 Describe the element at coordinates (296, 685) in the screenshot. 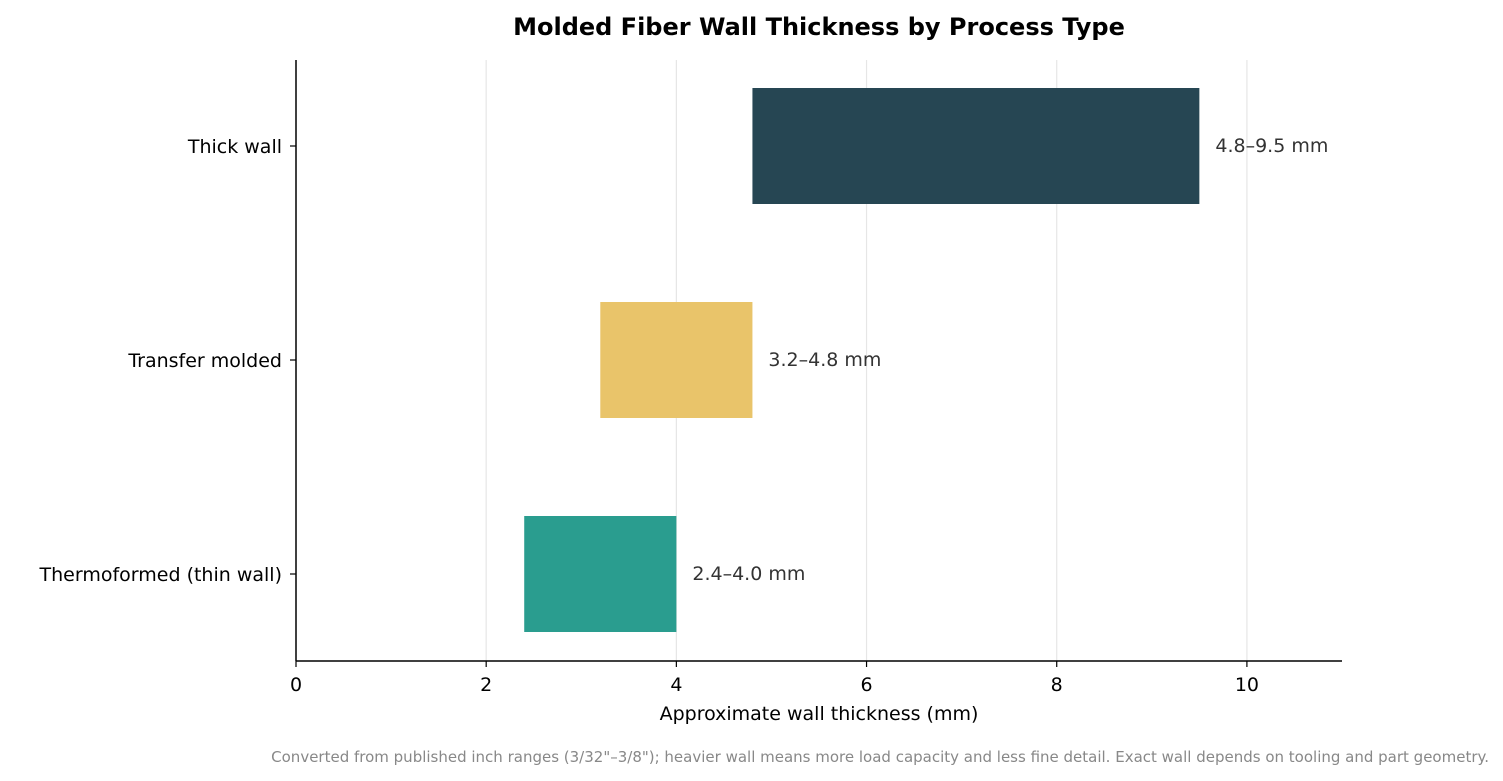

I see `x-tick-label: 0` at that location.